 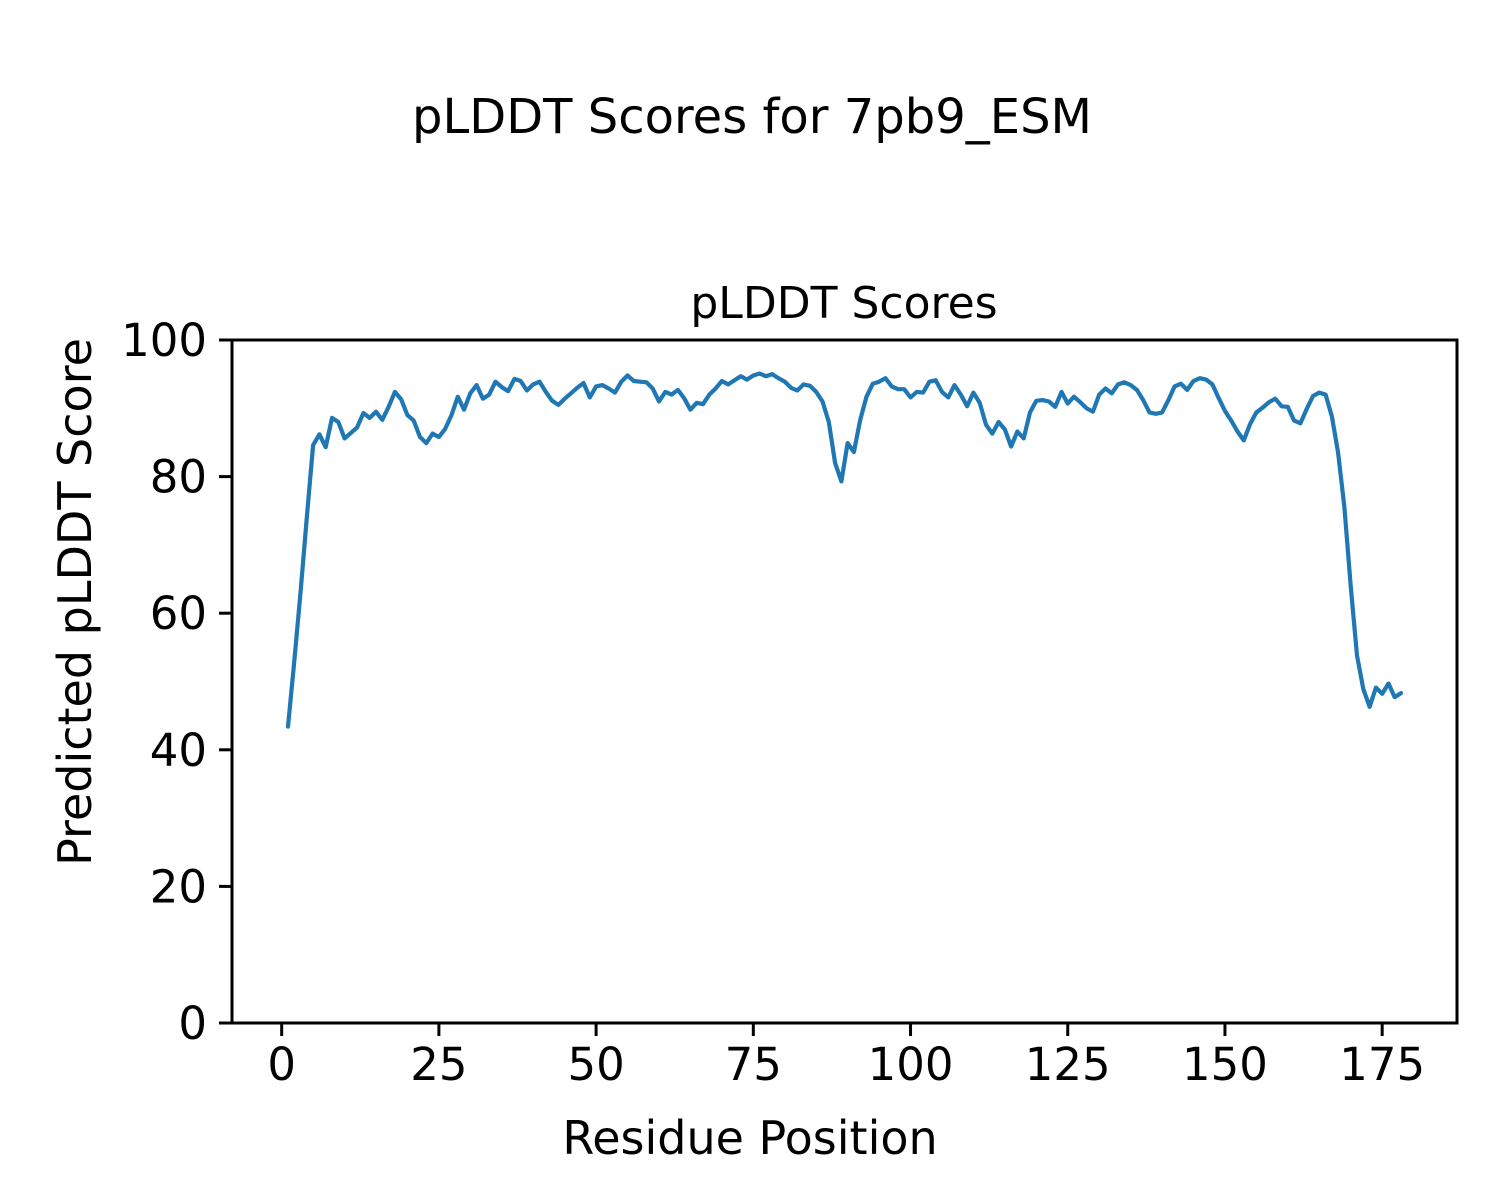 What do you see at coordinates (178, 477) in the screenshot?
I see `y-tick-label: 80` at bounding box center [178, 477].